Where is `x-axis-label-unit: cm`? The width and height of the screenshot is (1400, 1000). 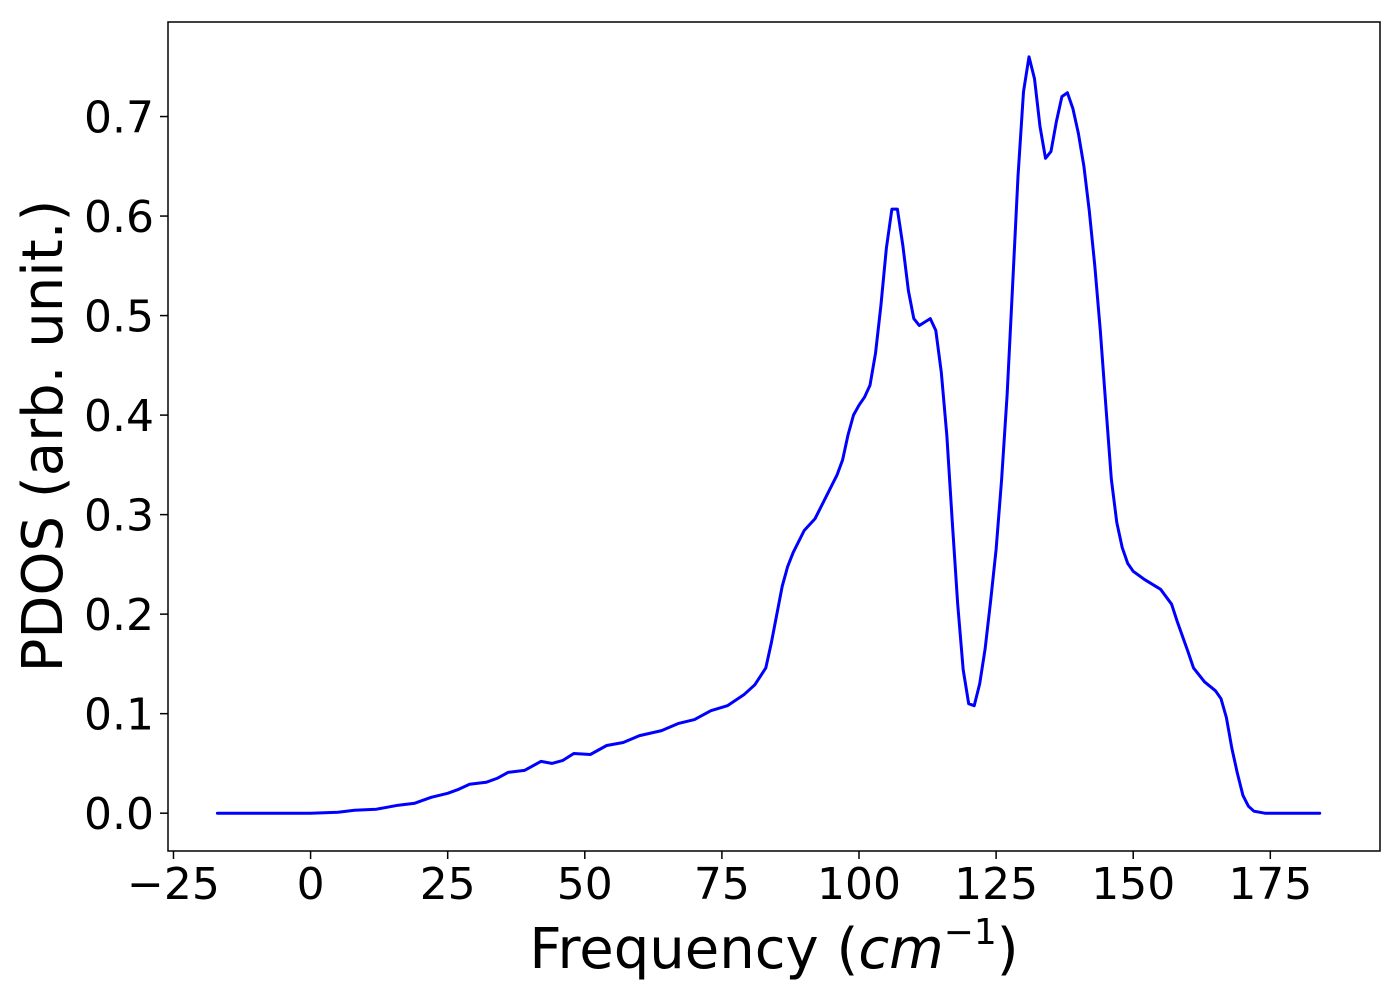
x-axis-label-unit: cm is located at coordinates (900, 949).